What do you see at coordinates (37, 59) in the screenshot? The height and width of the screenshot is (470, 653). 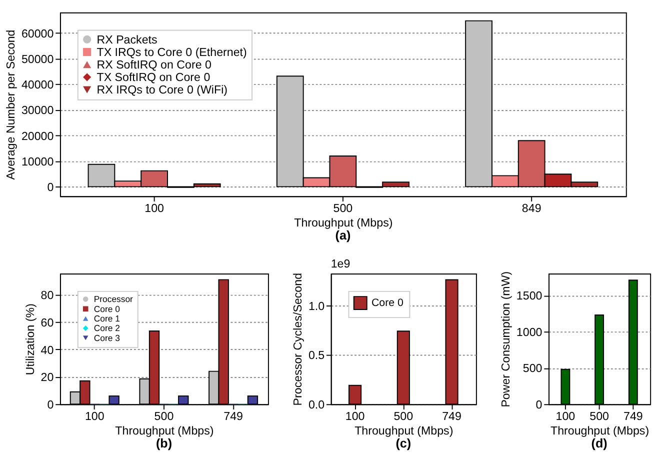 I see `y-tick-label: 50000` at bounding box center [37, 59].